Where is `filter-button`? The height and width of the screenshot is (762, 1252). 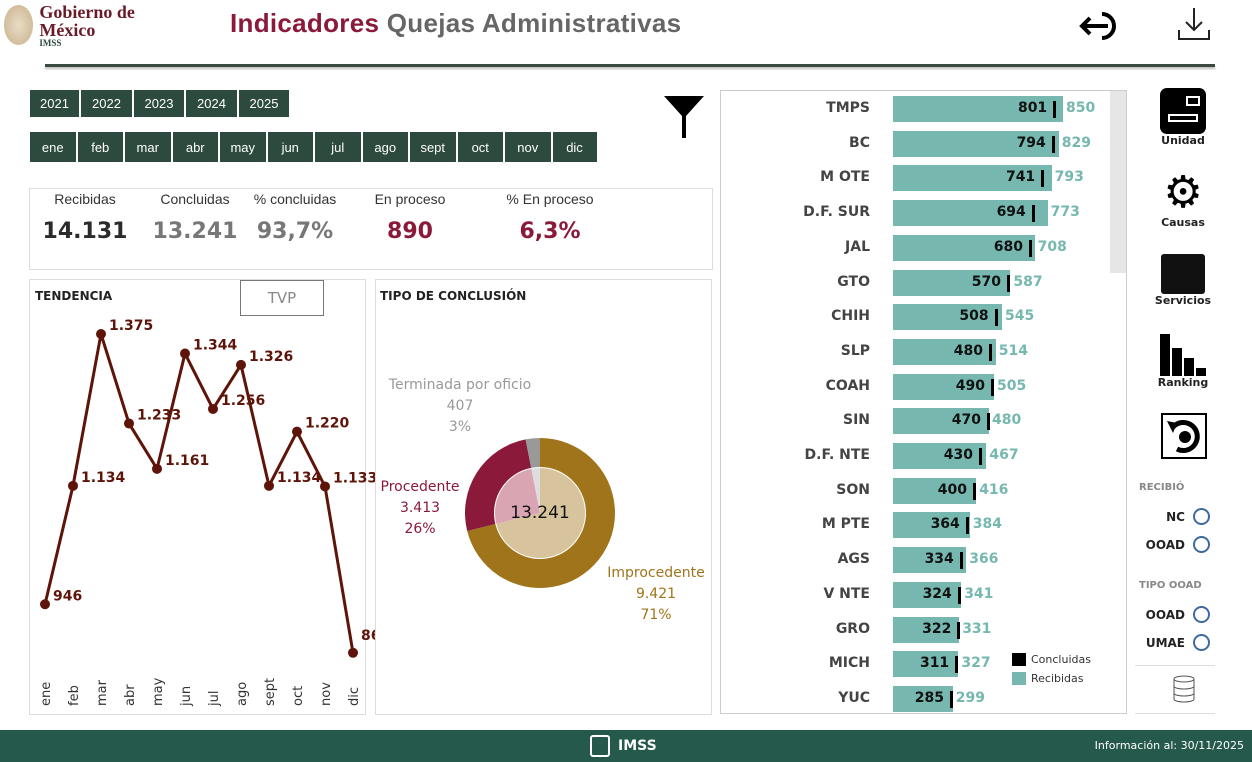
filter-button is located at coordinates (684, 119).